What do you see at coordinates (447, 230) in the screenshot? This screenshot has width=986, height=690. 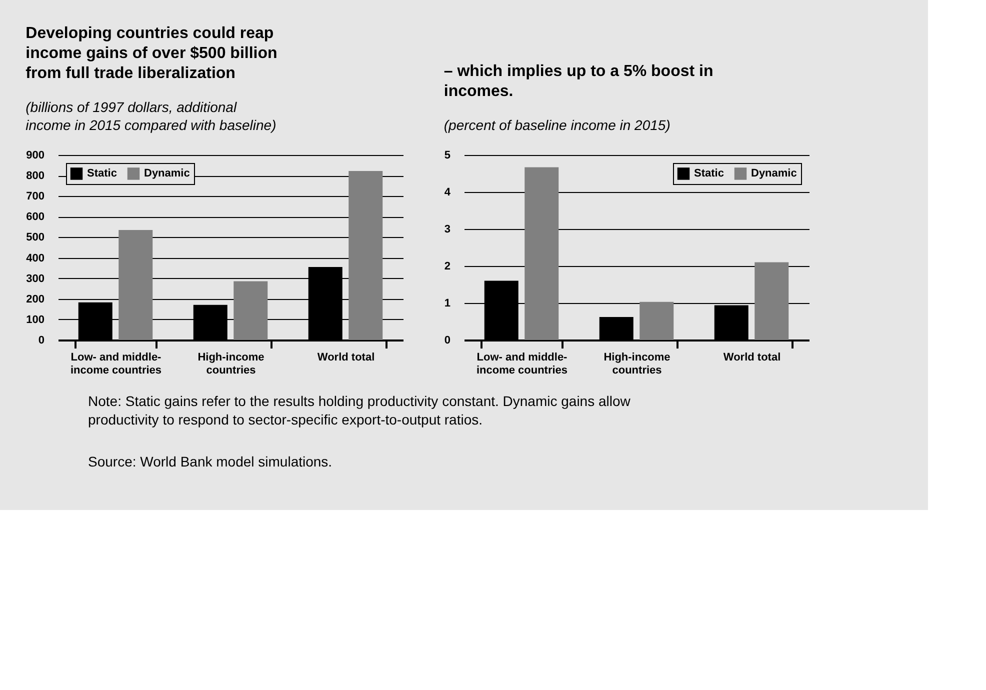 I see `y-tick-label: 3` at bounding box center [447, 230].